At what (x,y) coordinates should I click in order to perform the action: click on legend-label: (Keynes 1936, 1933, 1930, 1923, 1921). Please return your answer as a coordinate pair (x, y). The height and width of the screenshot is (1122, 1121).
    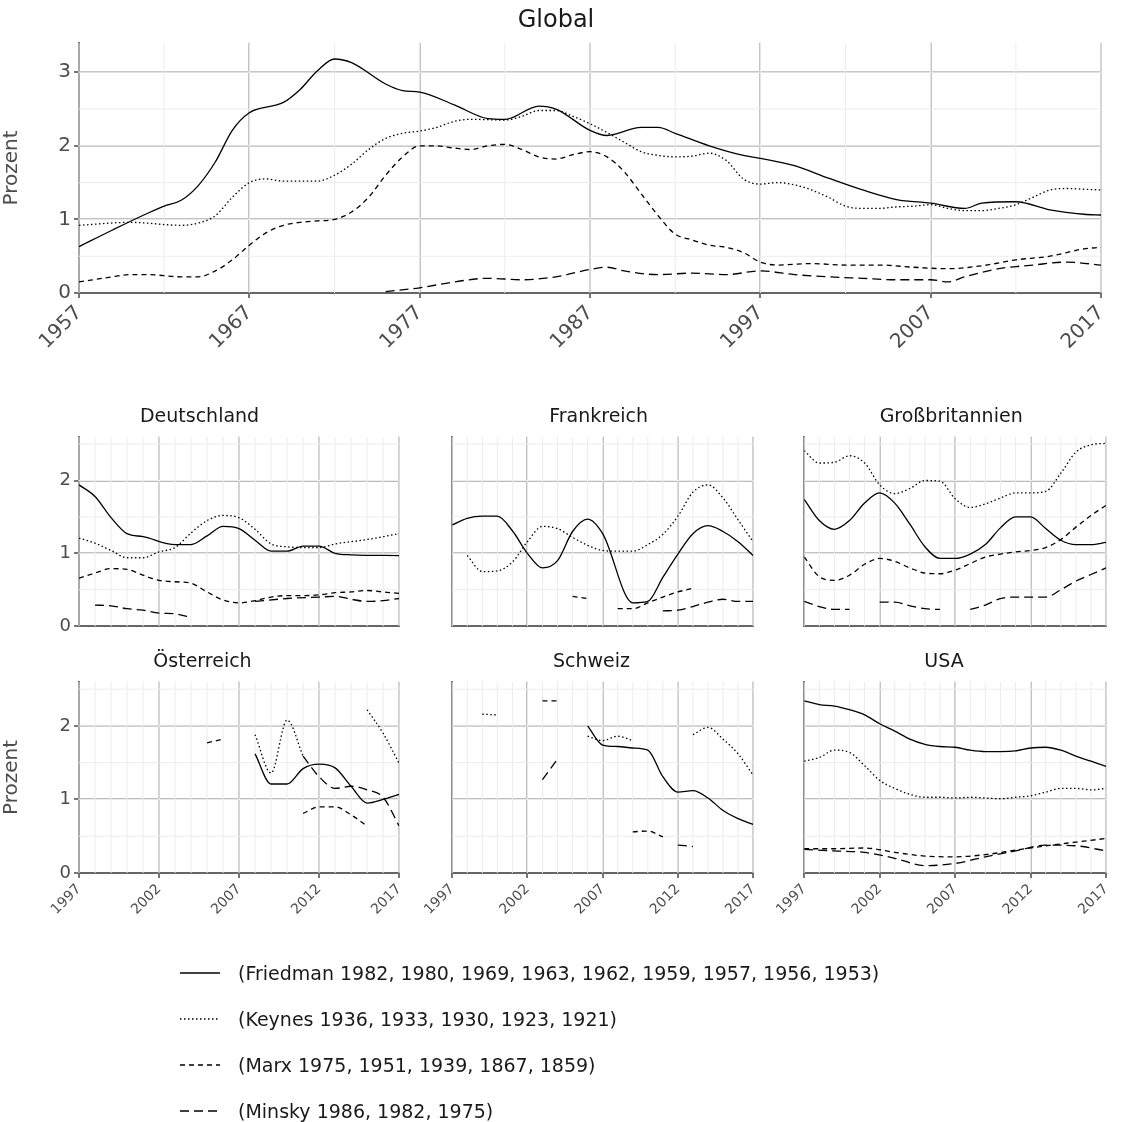
    Looking at the image, I should click on (428, 1019).